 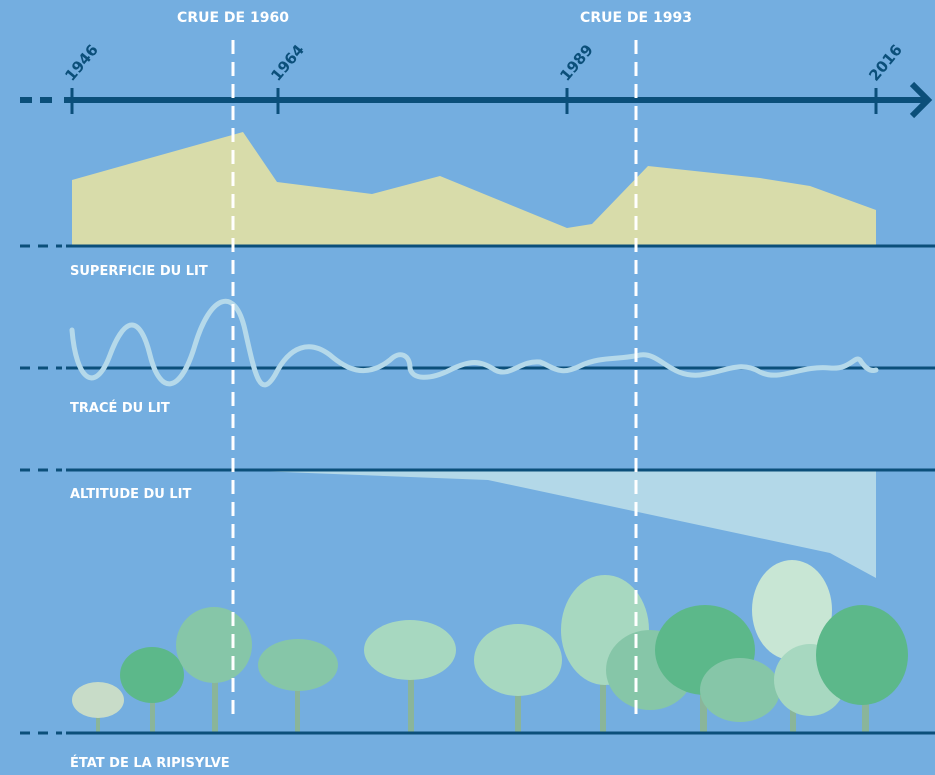 I want to click on section-label: SUPERFICIE DU LIT, so click(x=139, y=271).